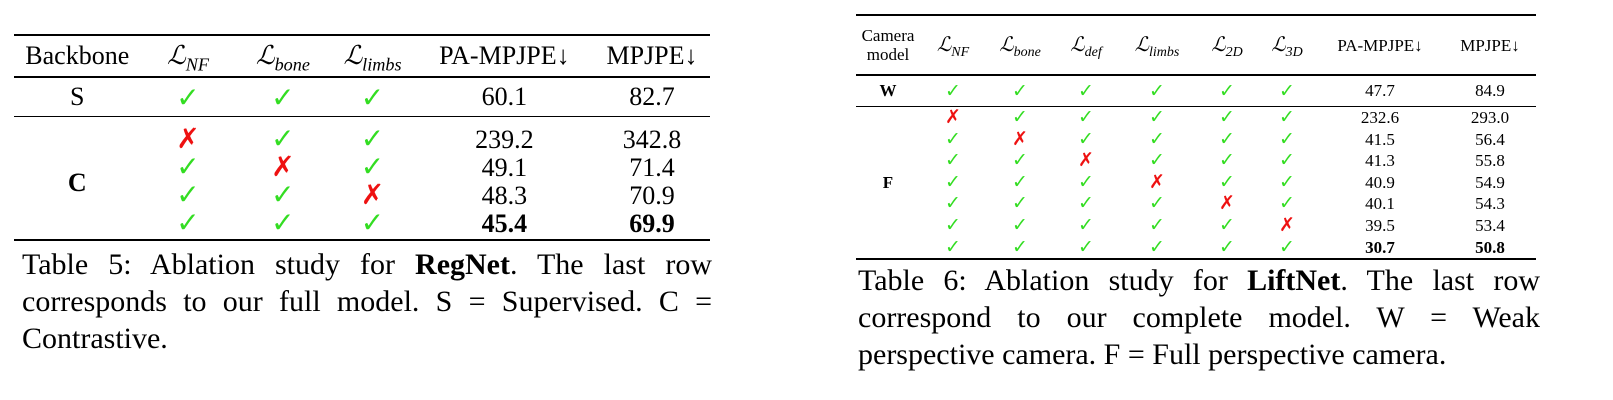 This screenshot has height=400, width=1613. What do you see at coordinates (652, 167) in the screenshot?
I see `cell-mpjpe: 71.4` at bounding box center [652, 167].